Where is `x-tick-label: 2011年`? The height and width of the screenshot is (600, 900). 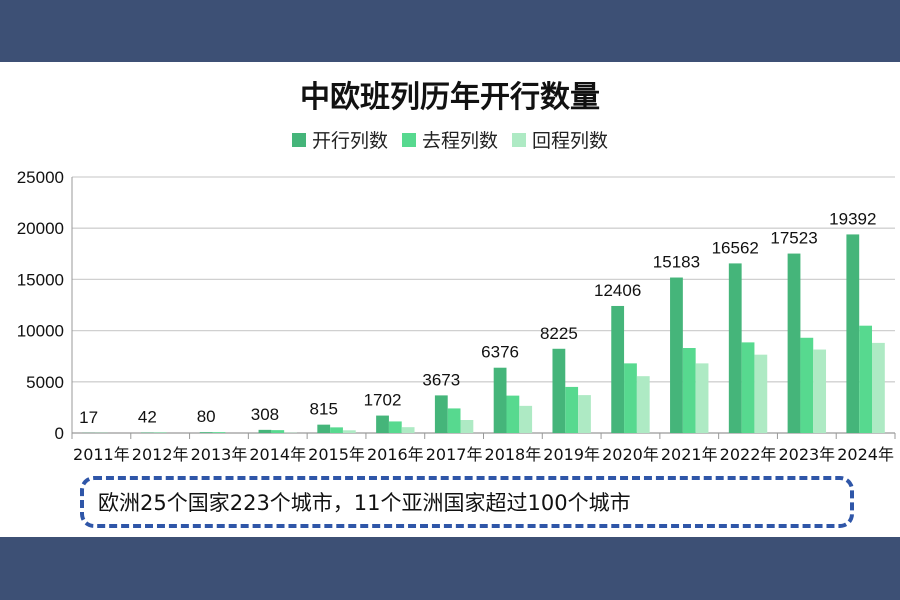 x-tick-label: 2011年 is located at coordinates (101, 454).